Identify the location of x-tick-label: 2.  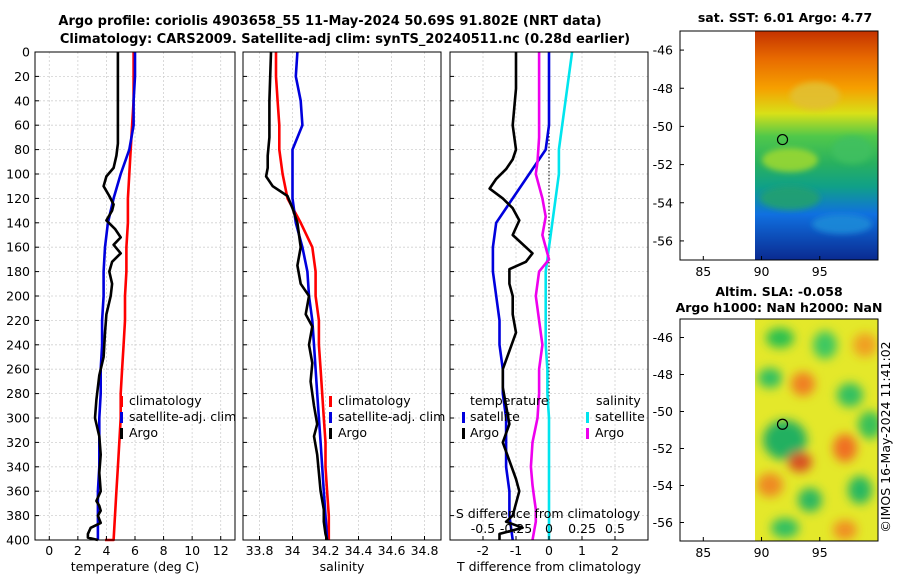
(615, 550).